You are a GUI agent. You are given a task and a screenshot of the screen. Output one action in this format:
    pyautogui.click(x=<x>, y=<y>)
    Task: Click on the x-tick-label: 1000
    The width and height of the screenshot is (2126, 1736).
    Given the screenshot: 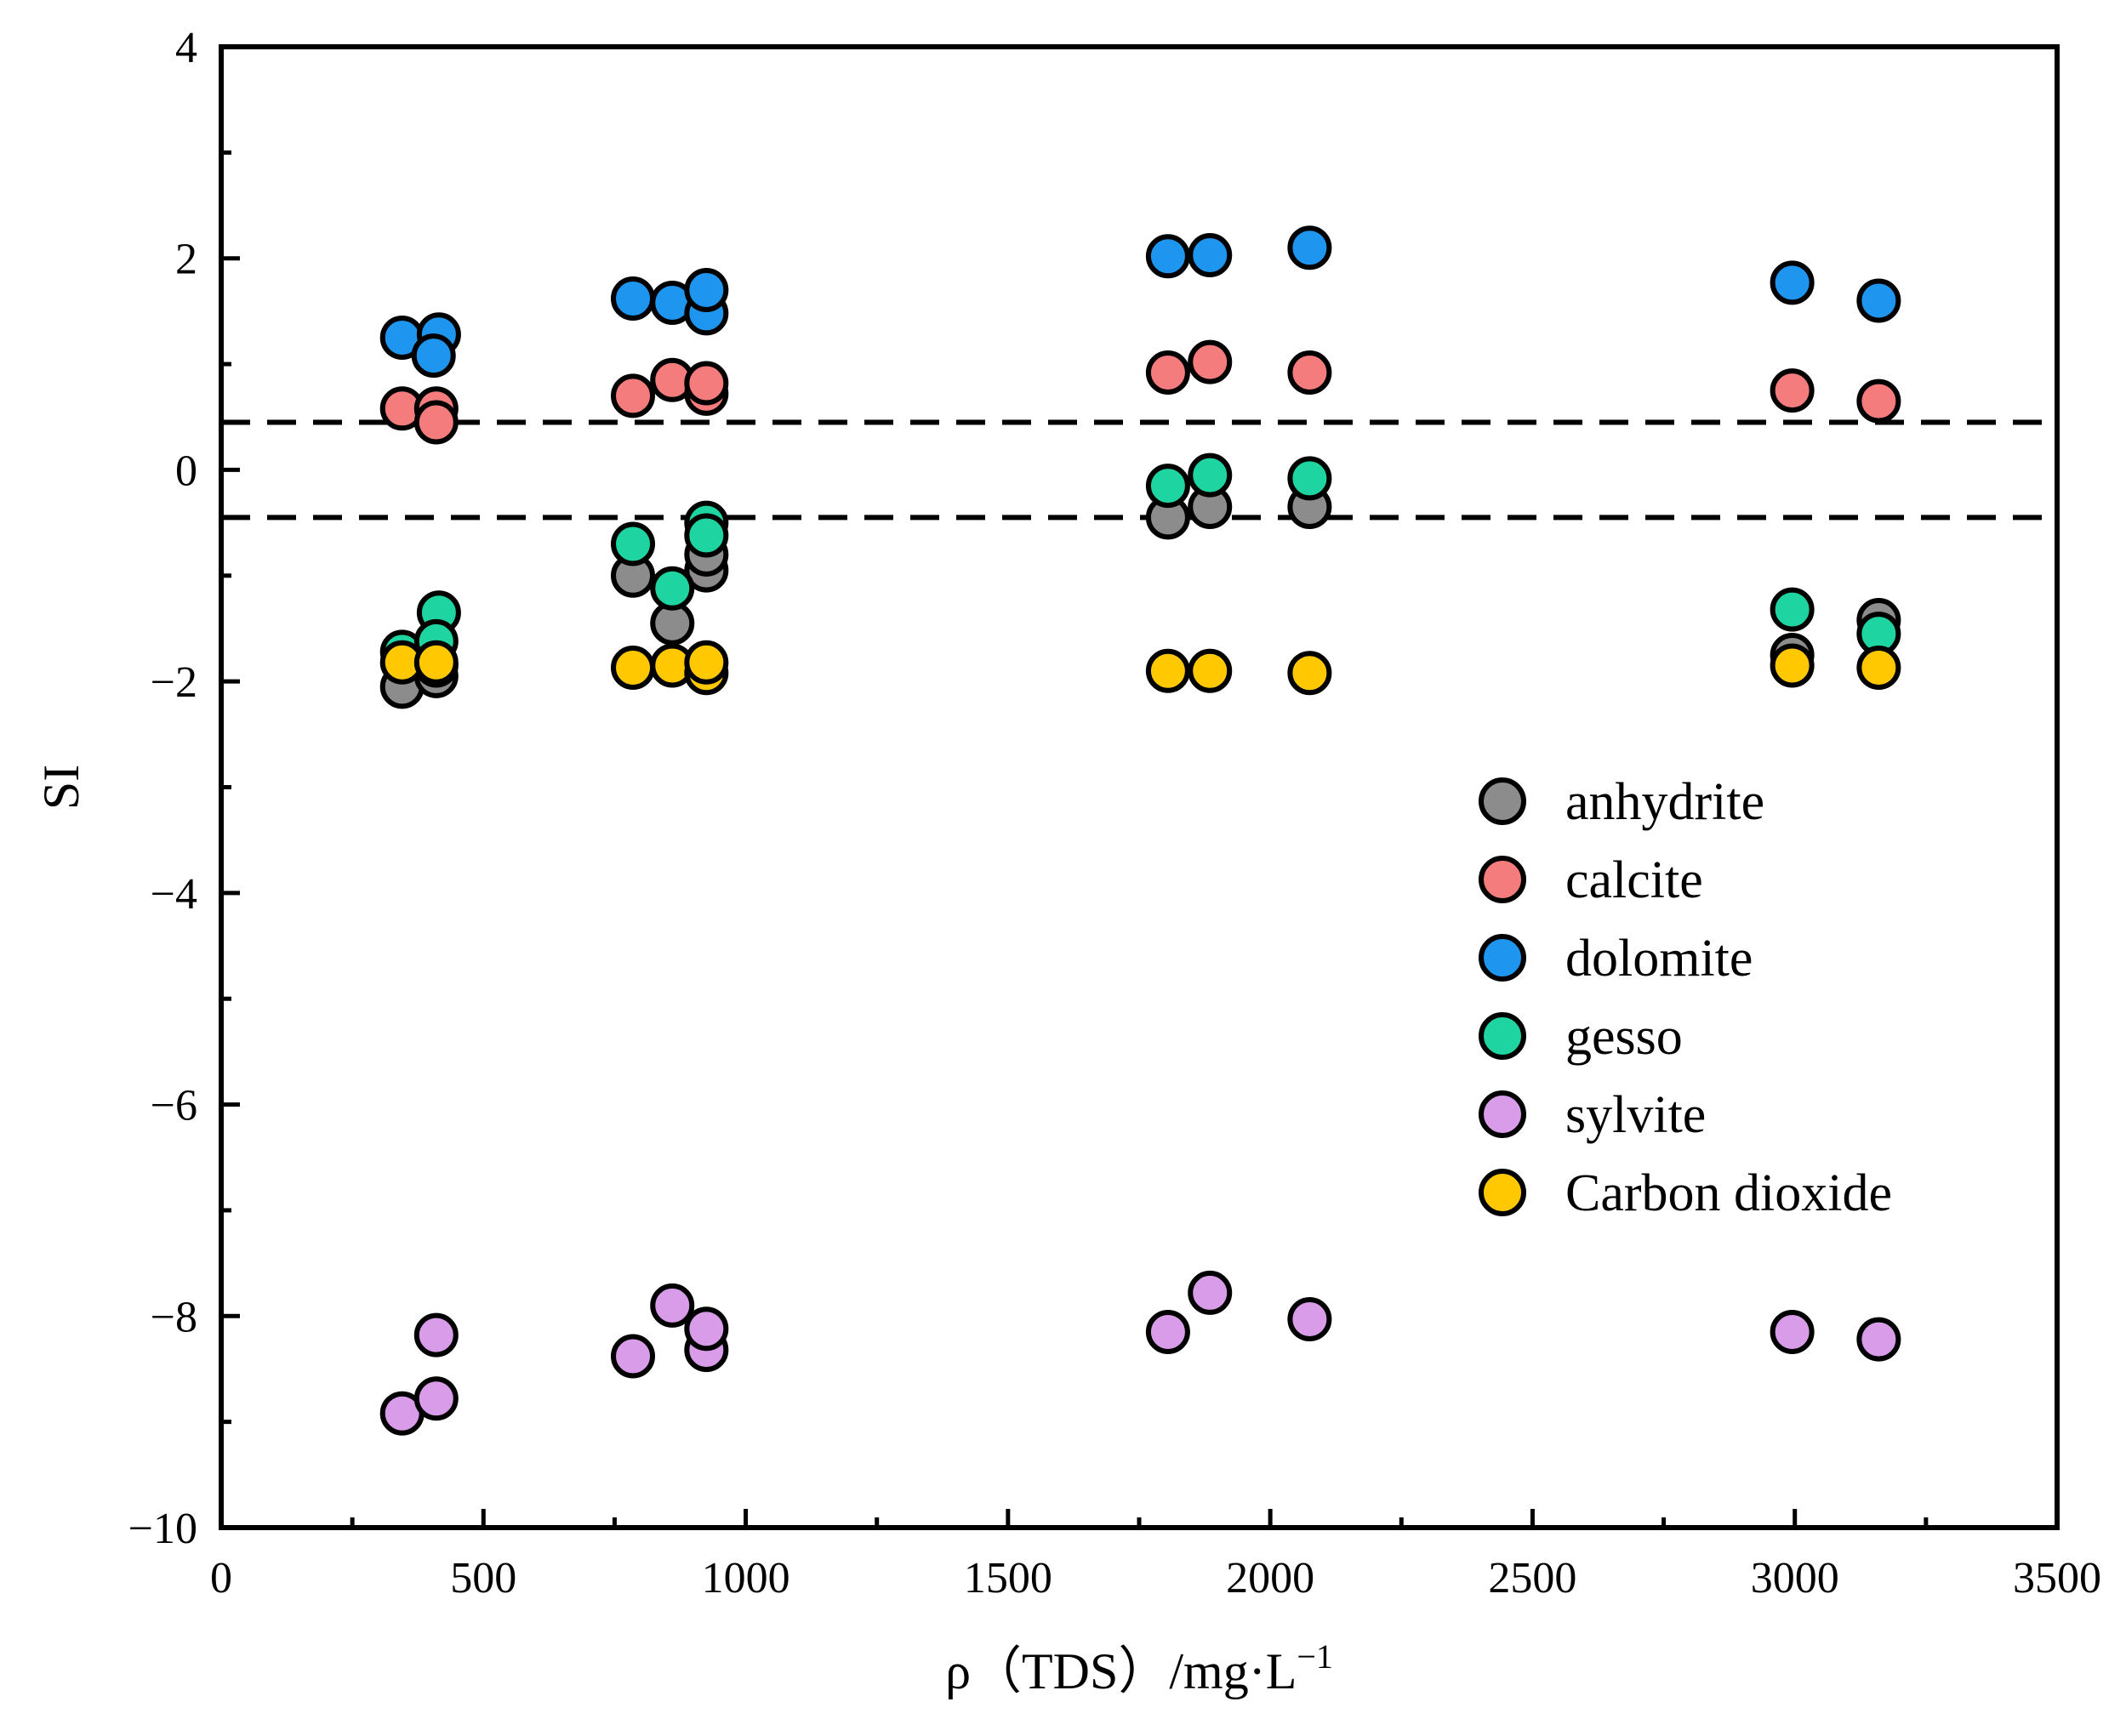 What is the action you would take?
    pyautogui.click(x=746, y=1578)
    